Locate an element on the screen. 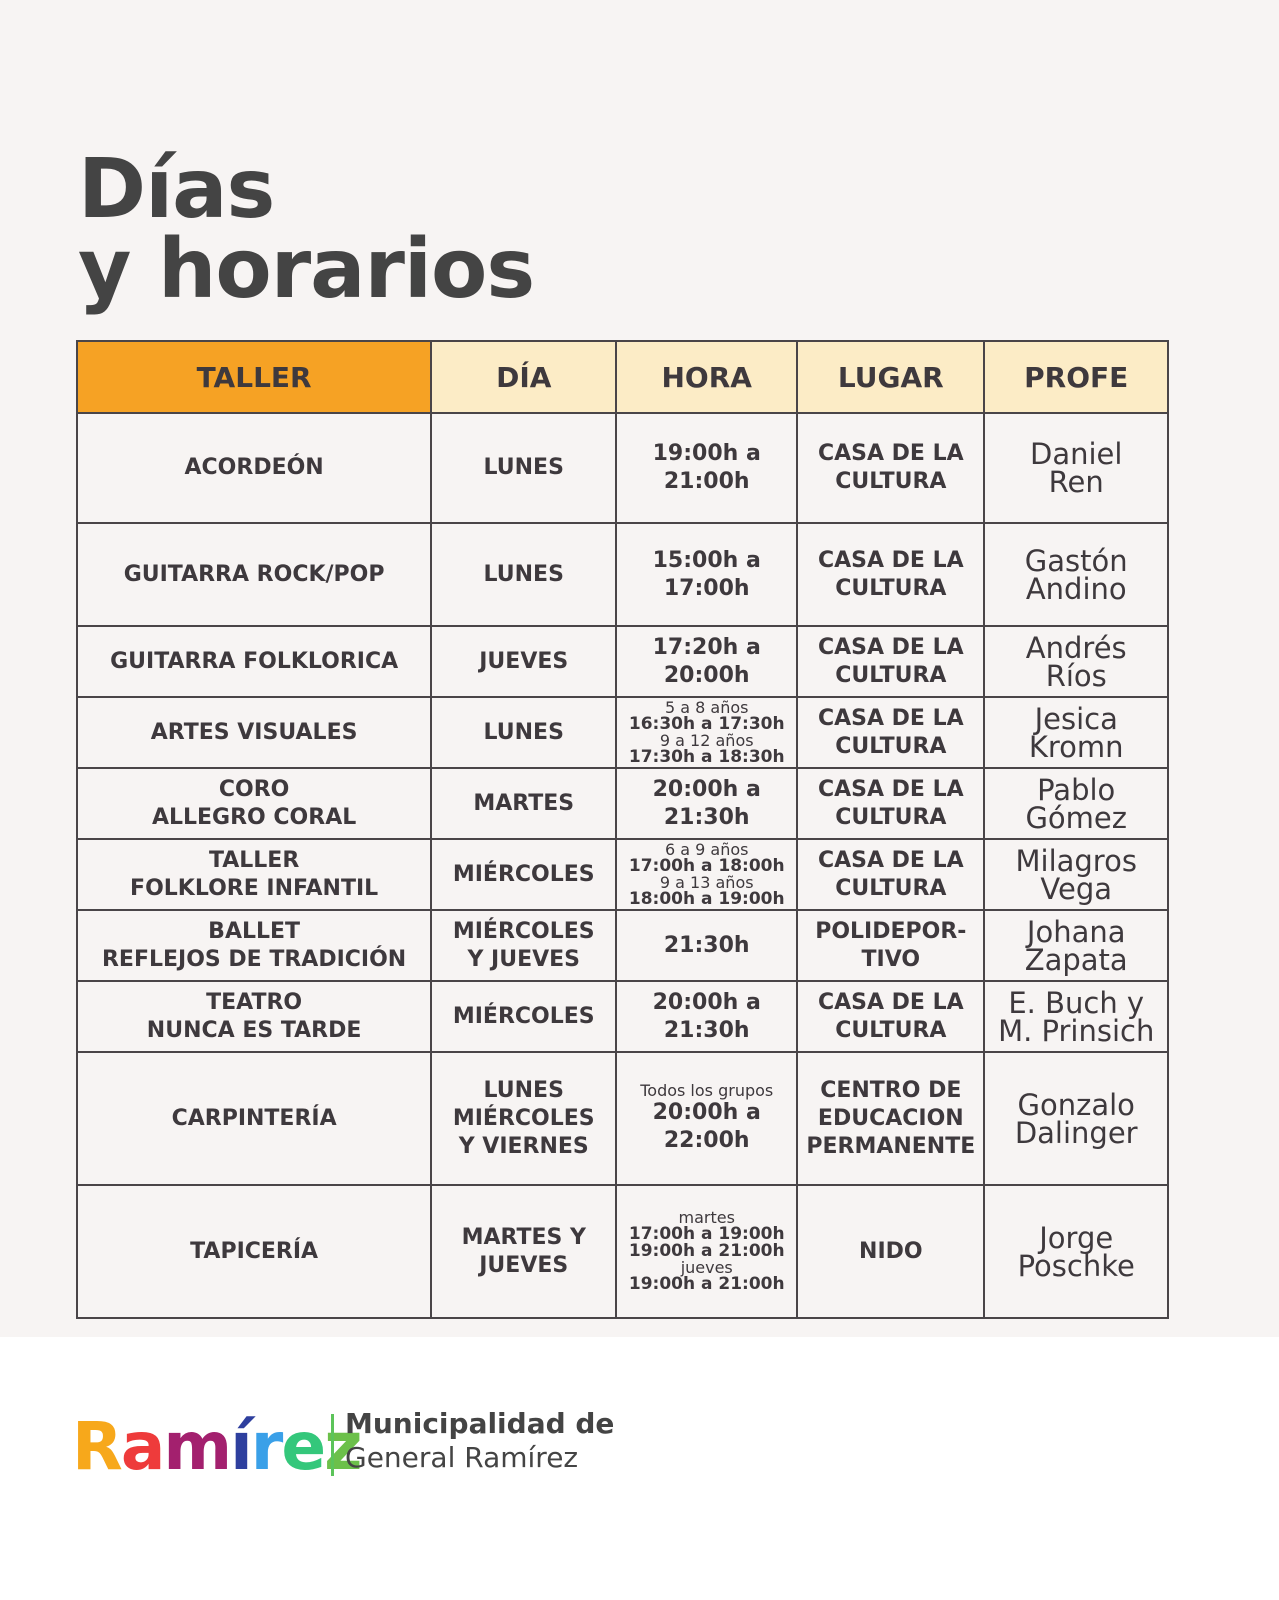  hora-line: Todos los grupos is located at coordinates (707, 1090).